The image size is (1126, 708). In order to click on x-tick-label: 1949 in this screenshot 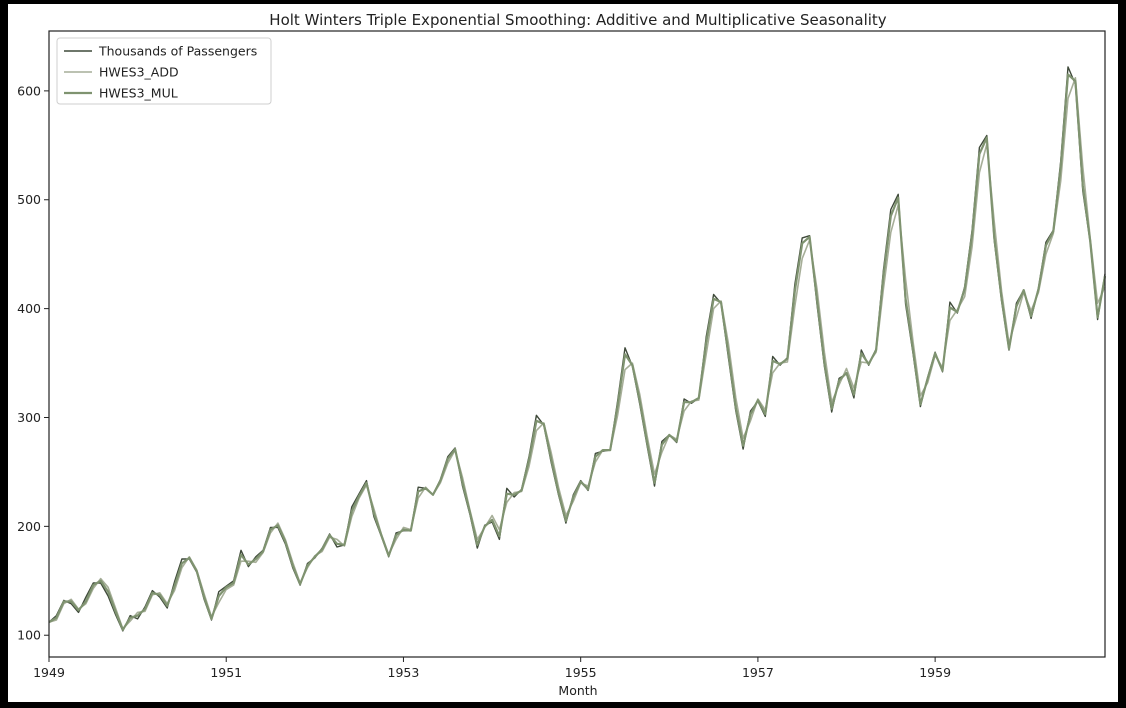, I will do `click(49, 672)`.